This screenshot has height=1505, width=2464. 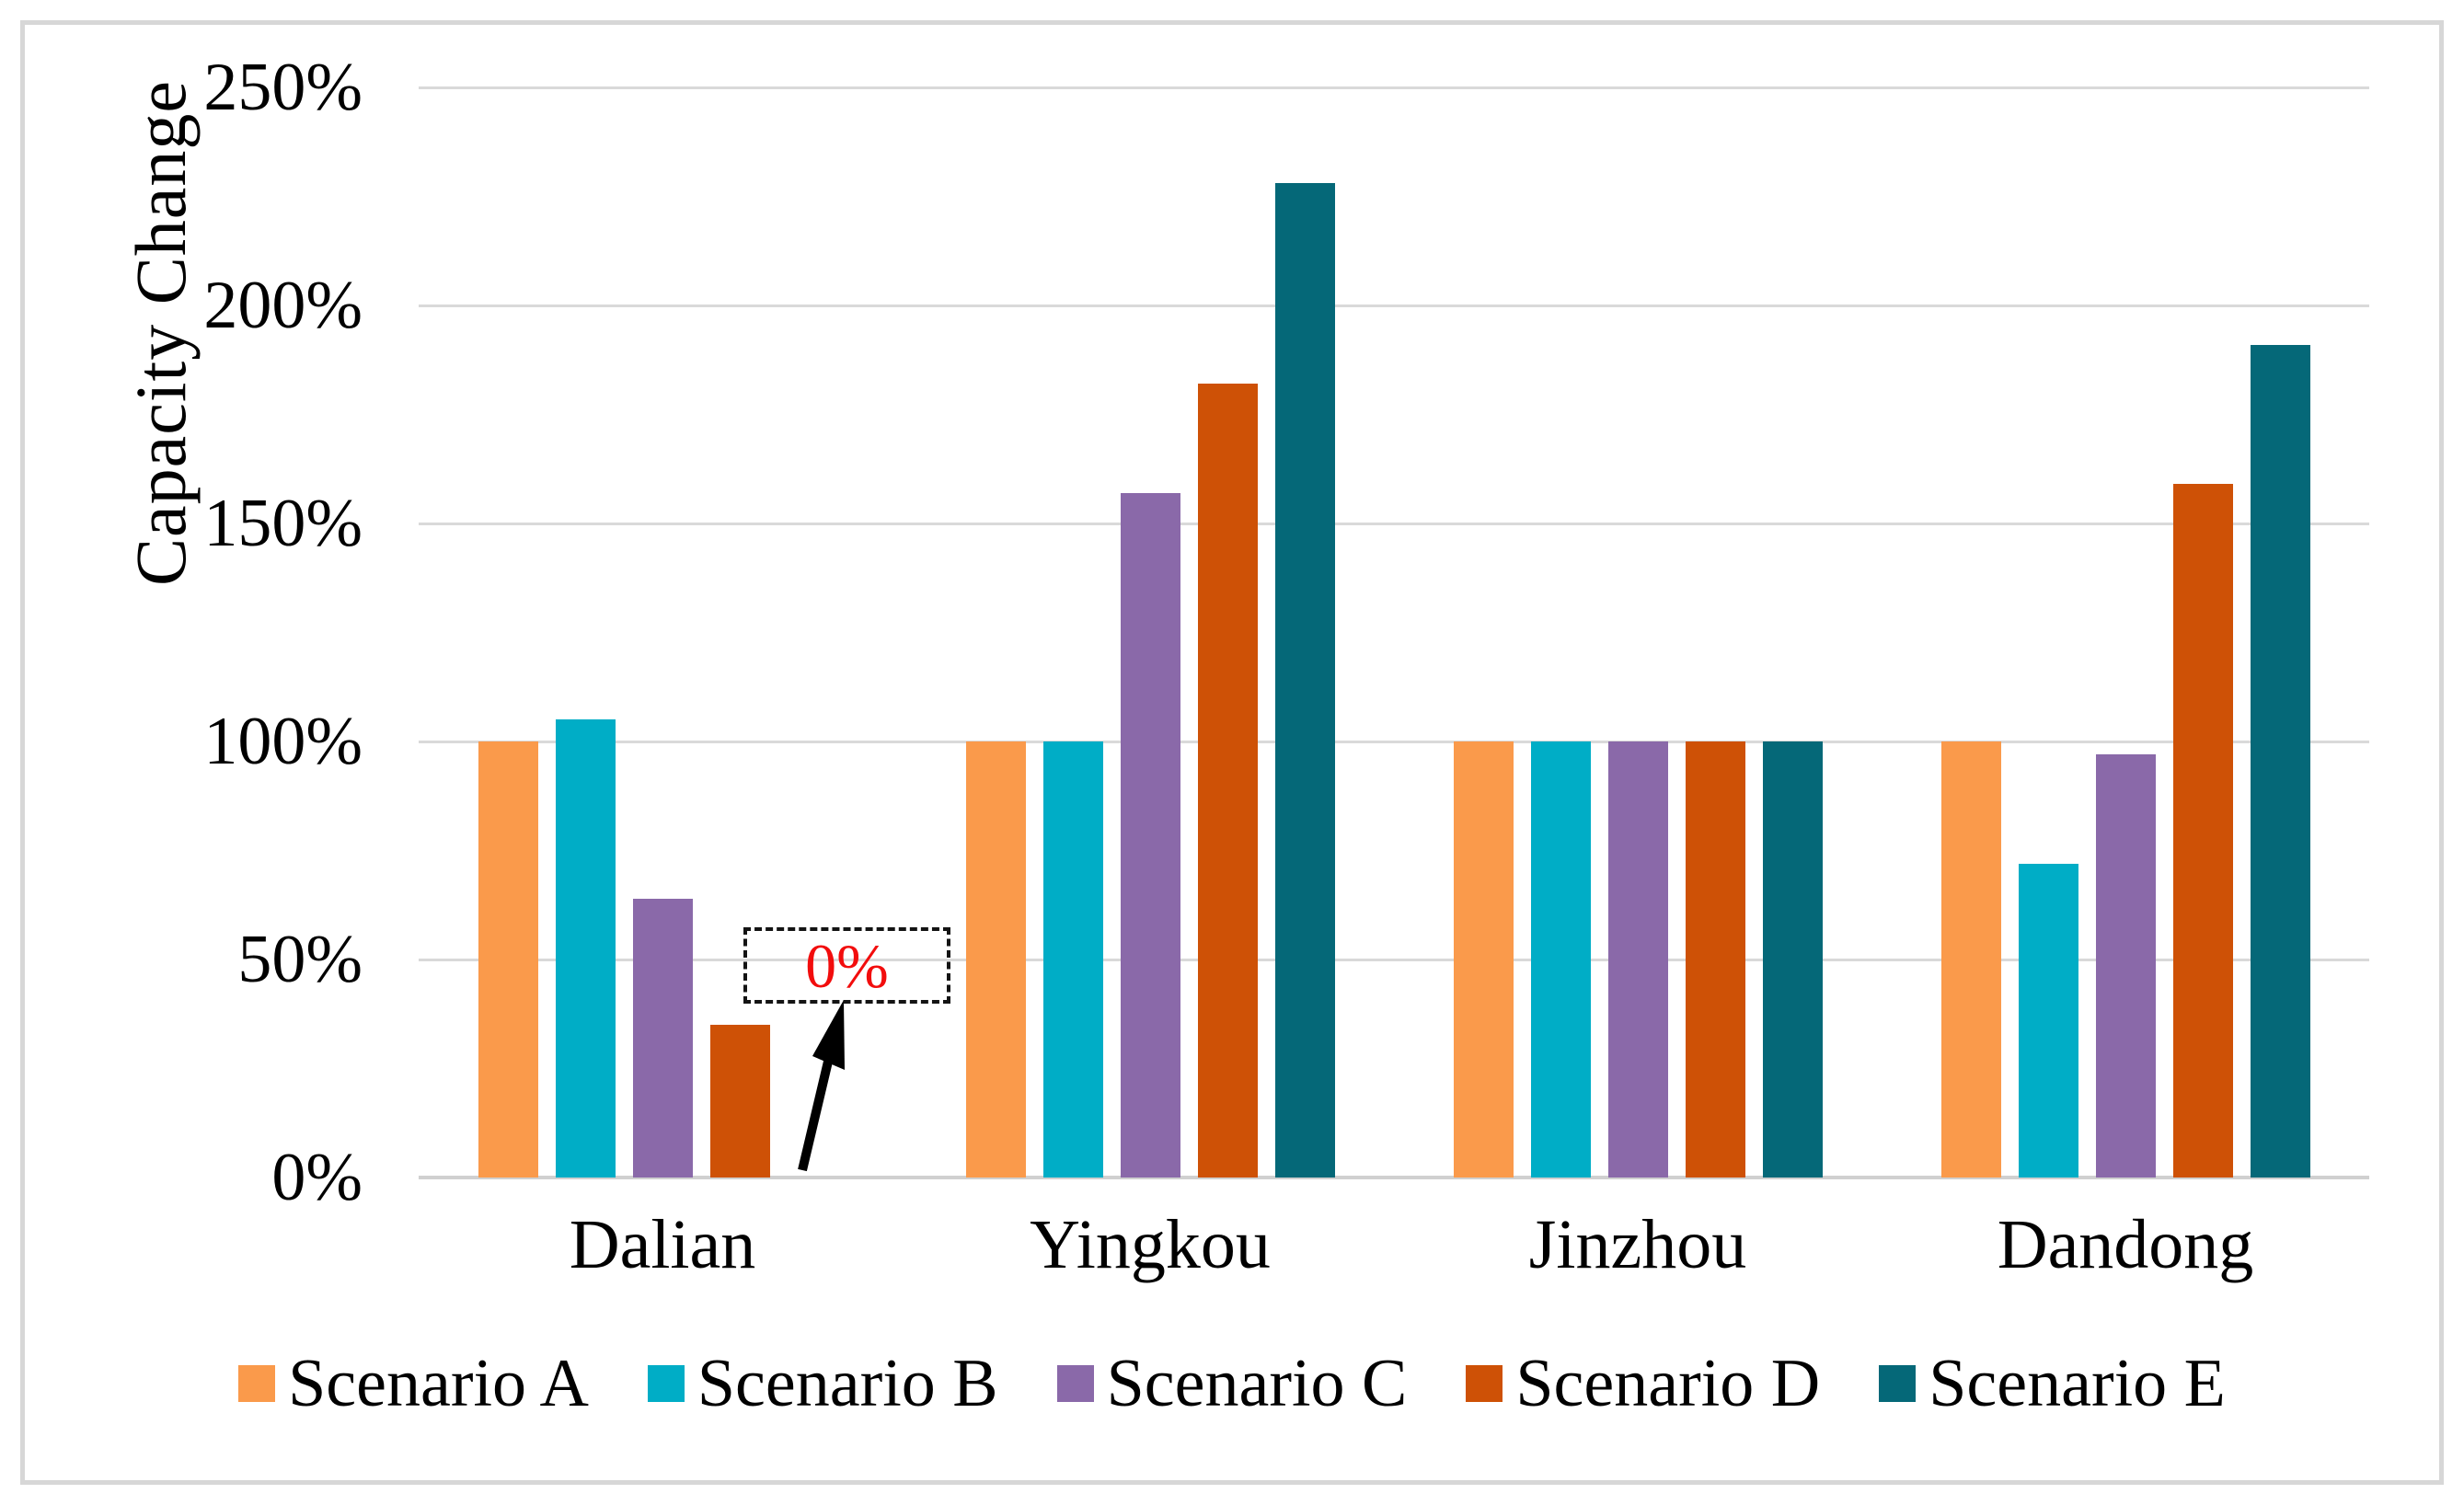 I want to click on legend-item-scenario-b: Scenario B, so click(x=822, y=1383).